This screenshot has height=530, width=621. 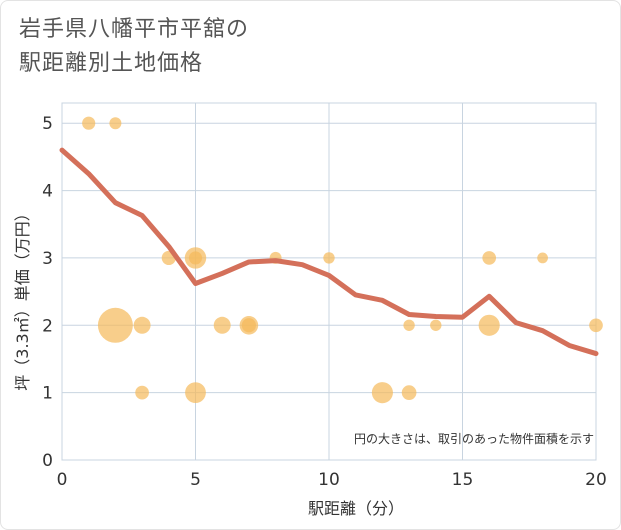 I want to click on y-tick-label: 2, so click(x=47, y=326).